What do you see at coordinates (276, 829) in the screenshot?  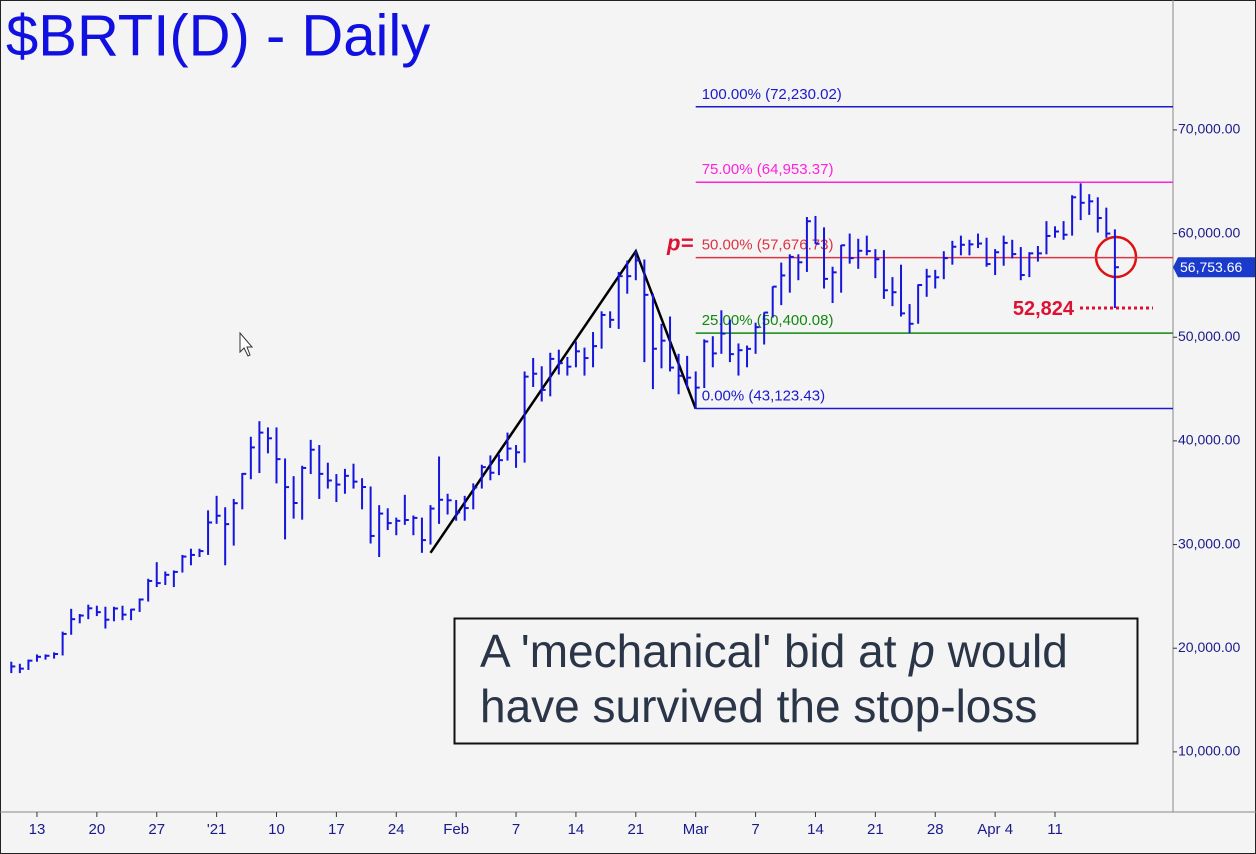 I see `x-tick-label: 10` at bounding box center [276, 829].